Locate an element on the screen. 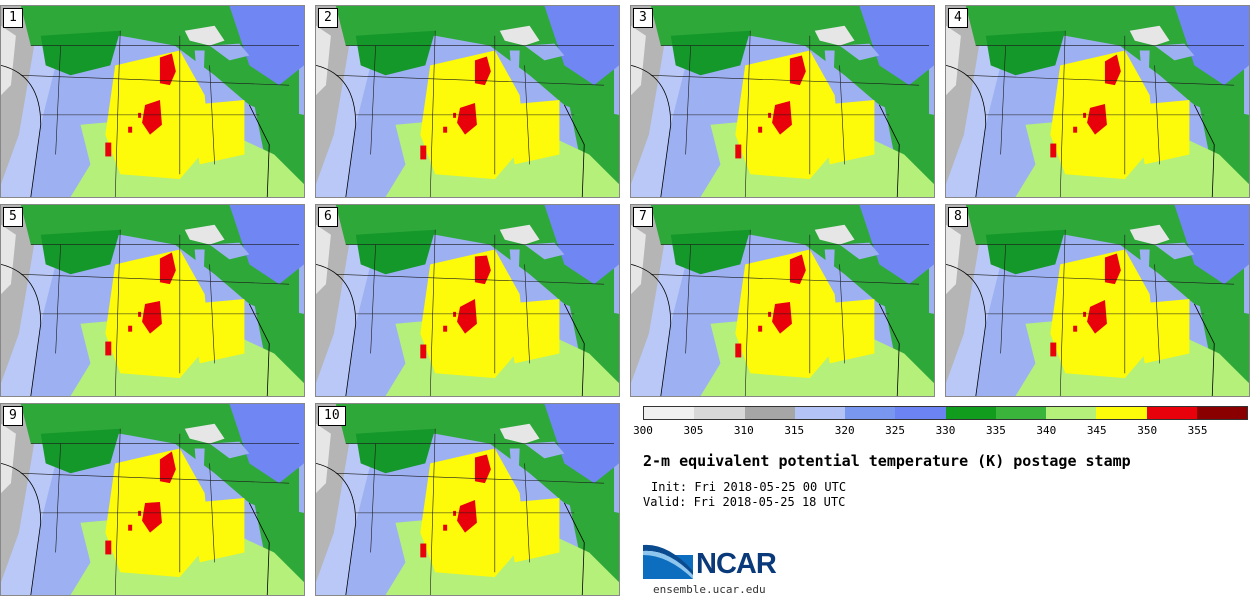 The width and height of the screenshot is (1260, 597). colorbar is located at coordinates (945, 413).